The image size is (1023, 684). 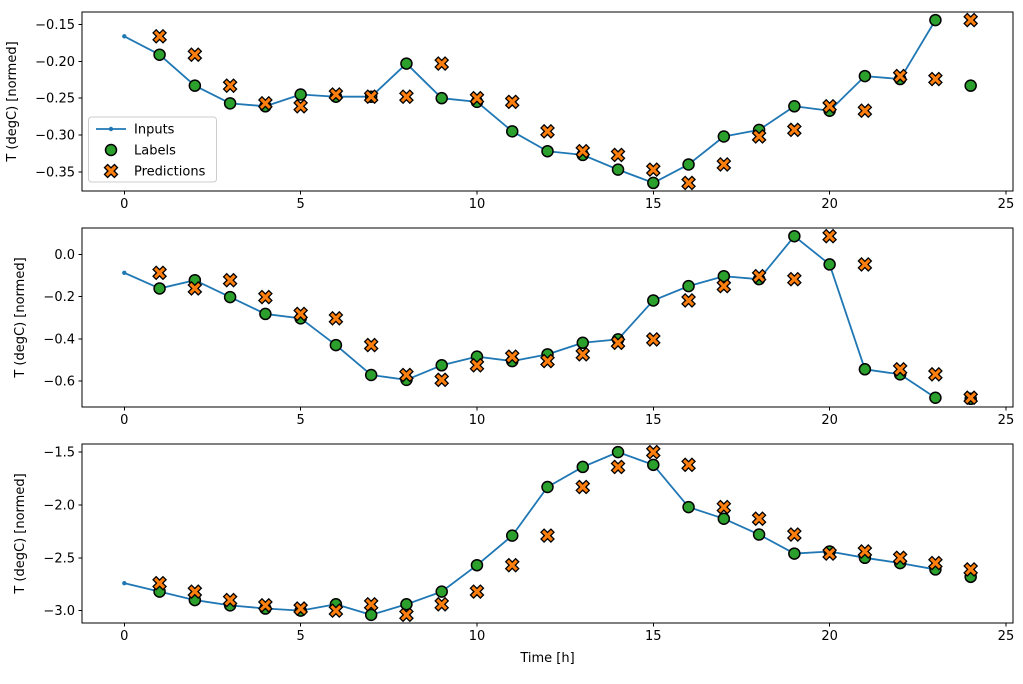 I want to click on y-tick-label: −2.5, so click(x=59, y=558).